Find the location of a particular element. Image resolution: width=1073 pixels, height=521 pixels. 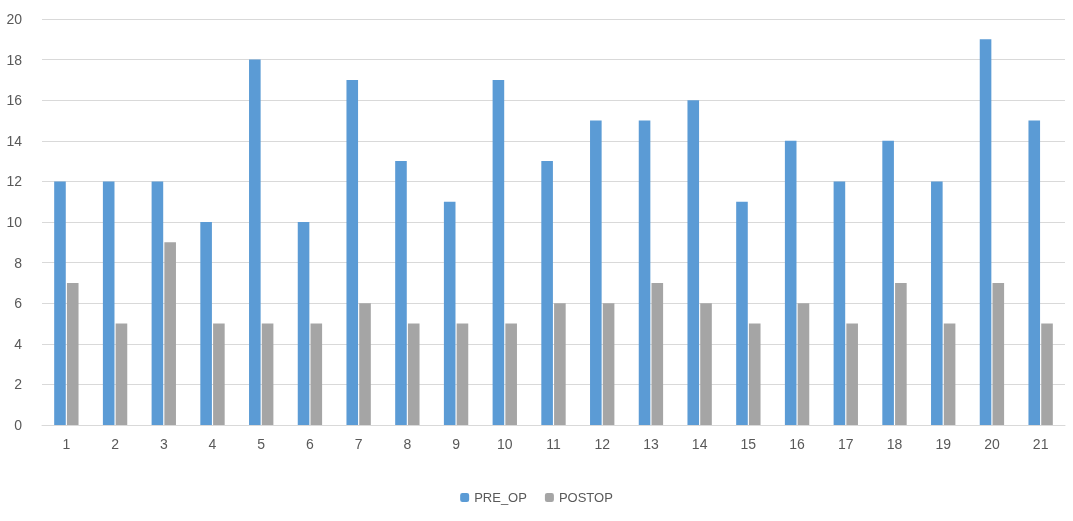

x-tick-label: 12 is located at coordinates (602, 444).